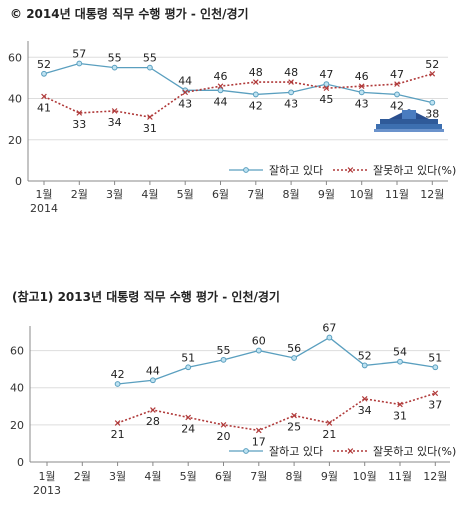 Image resolution: width=459 pixels, height=506 pixels. Describe the element at coordinates (291, 72) in the screenshot. I see `data-label: 48` at that location.